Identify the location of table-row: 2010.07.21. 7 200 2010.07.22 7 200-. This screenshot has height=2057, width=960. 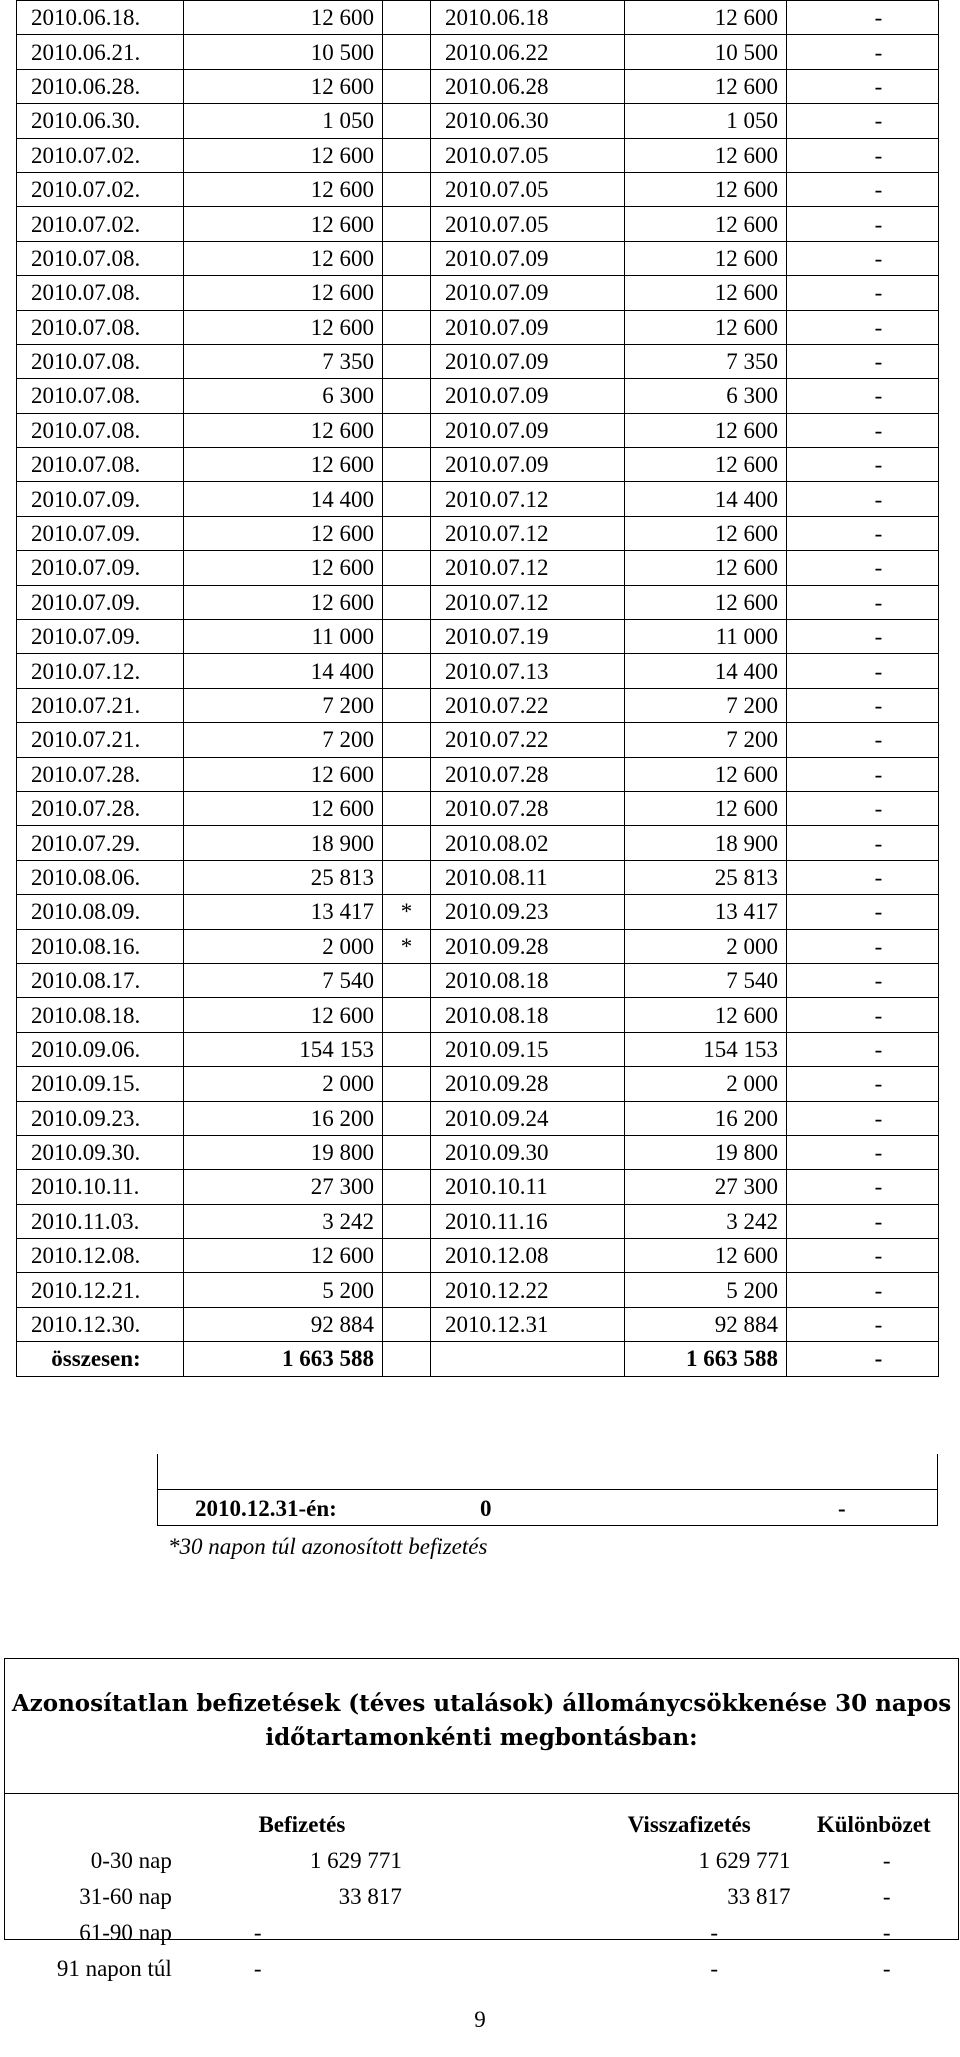
(477, 705).